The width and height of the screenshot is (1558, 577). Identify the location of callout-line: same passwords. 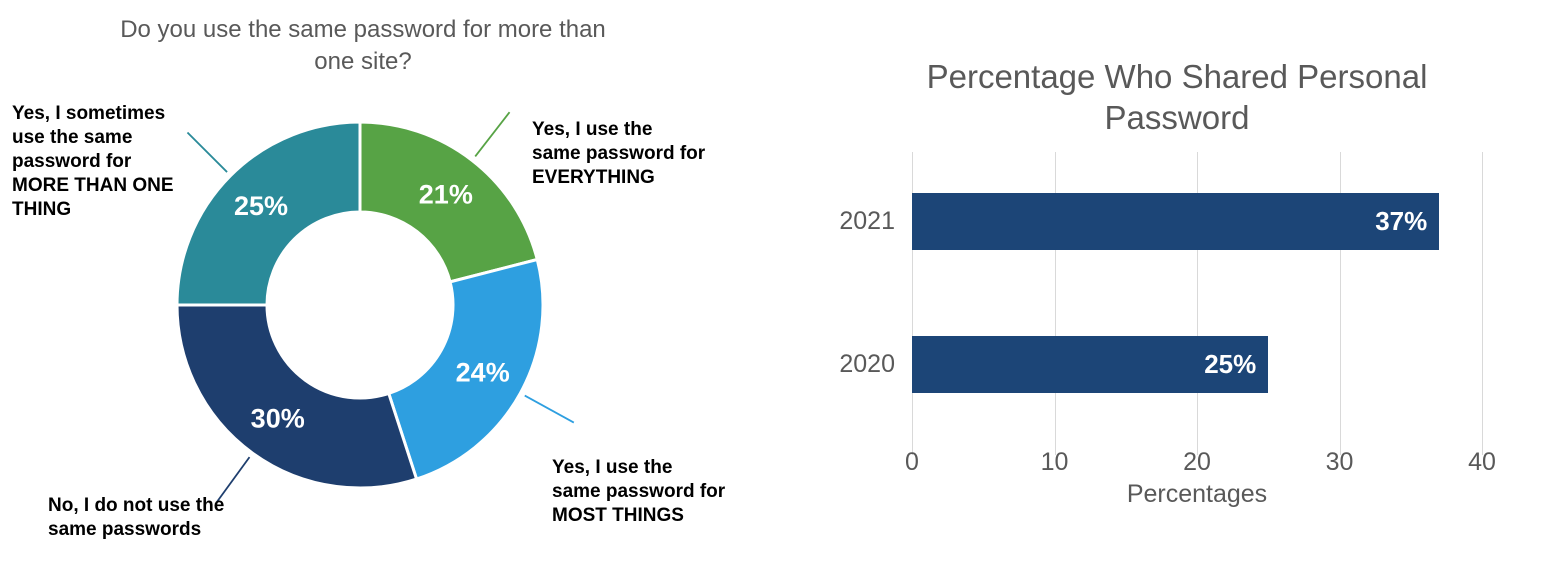
(125, 529).